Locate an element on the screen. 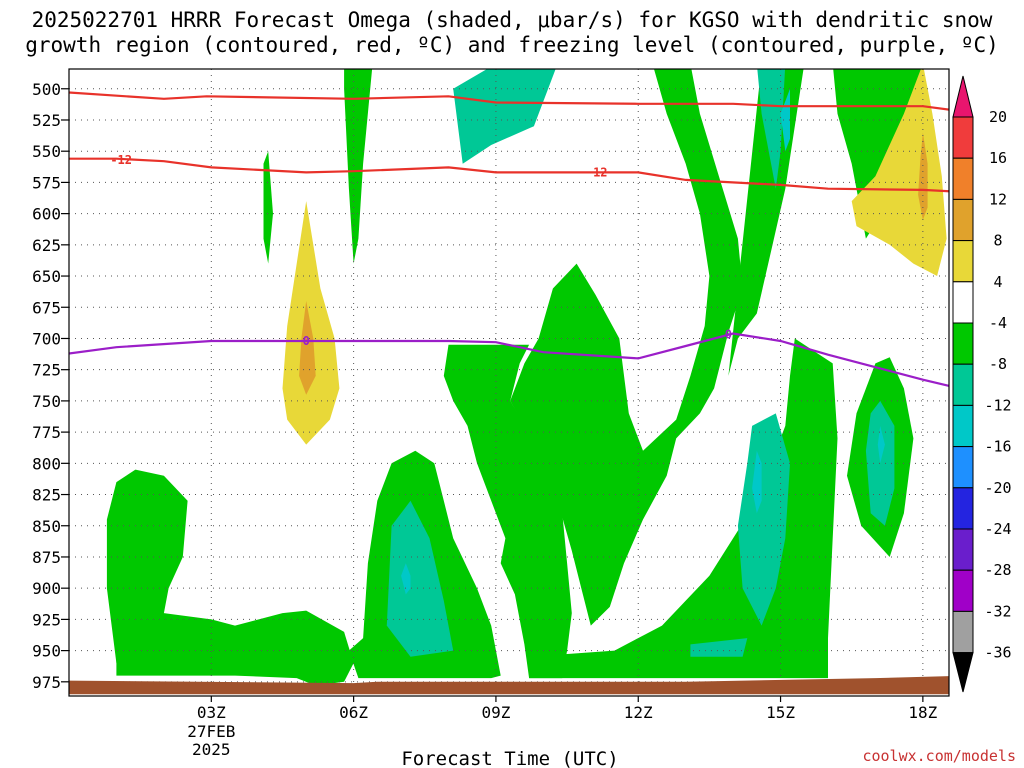 The height and width of the screenshot is (768, 1024). colorbar-label: -32 is located at coordinates (997, 611).